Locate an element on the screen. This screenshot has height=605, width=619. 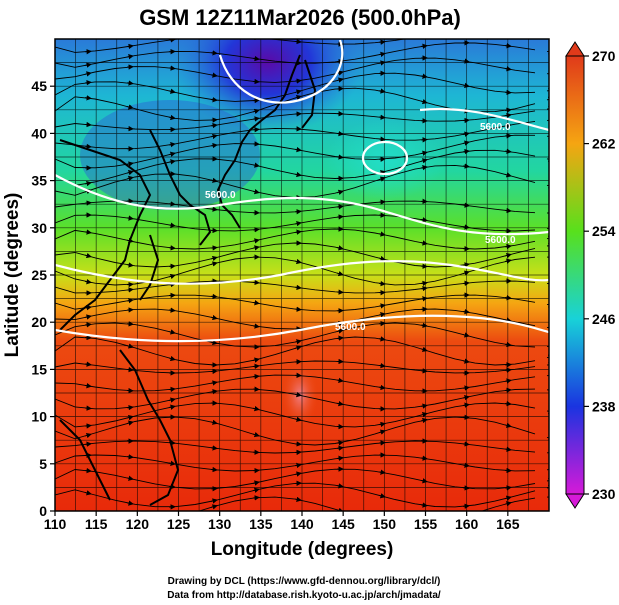
y-tick-label: 40 is located at coordinates (39, 133).